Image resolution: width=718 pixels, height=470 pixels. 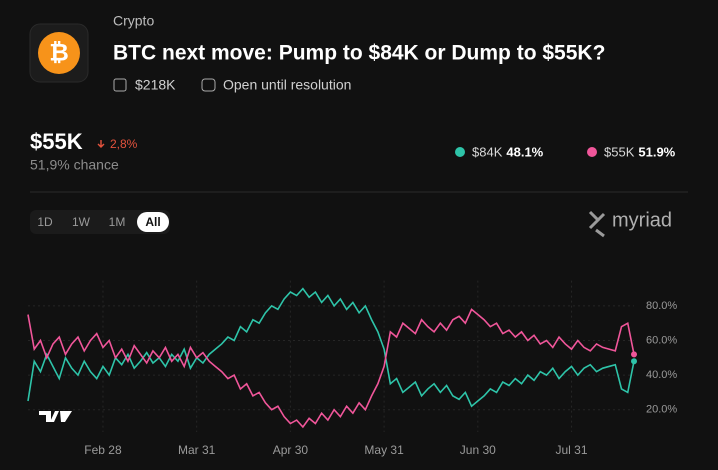 I want to click on tradingview-logo, so click(x=55, y=416).